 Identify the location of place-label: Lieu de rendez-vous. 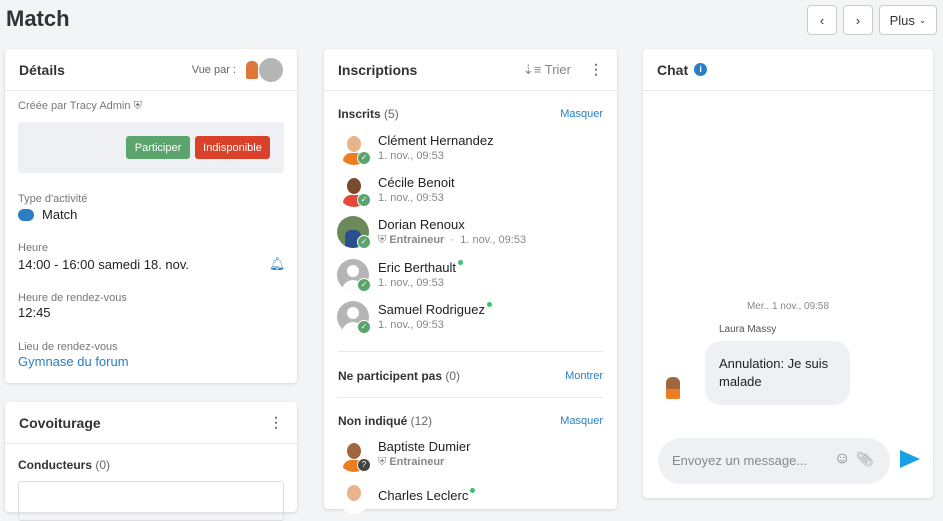
(68, 347).